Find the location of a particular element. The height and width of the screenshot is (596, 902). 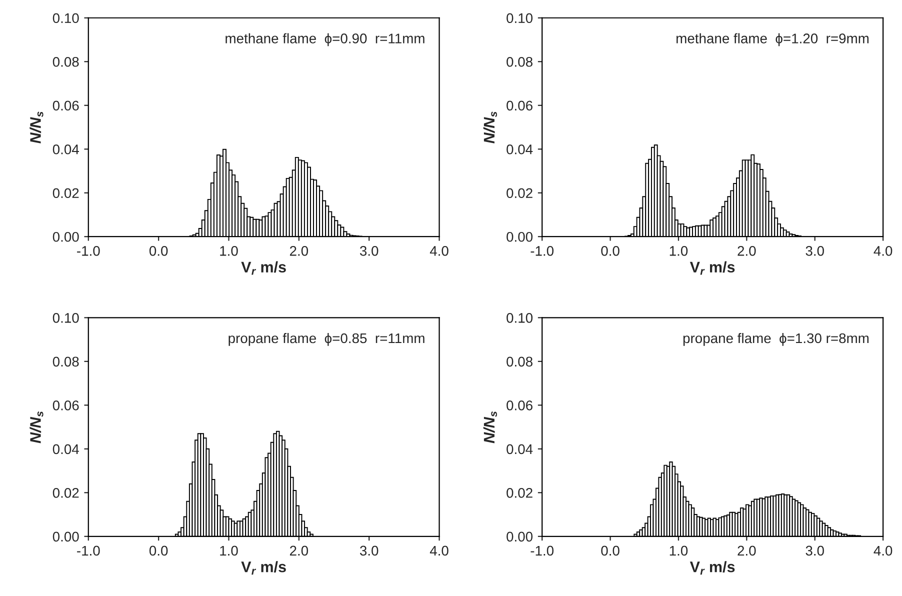

annotation: propane flame ϕ=0.85 r=11mm is located at coordinates (326, 339).